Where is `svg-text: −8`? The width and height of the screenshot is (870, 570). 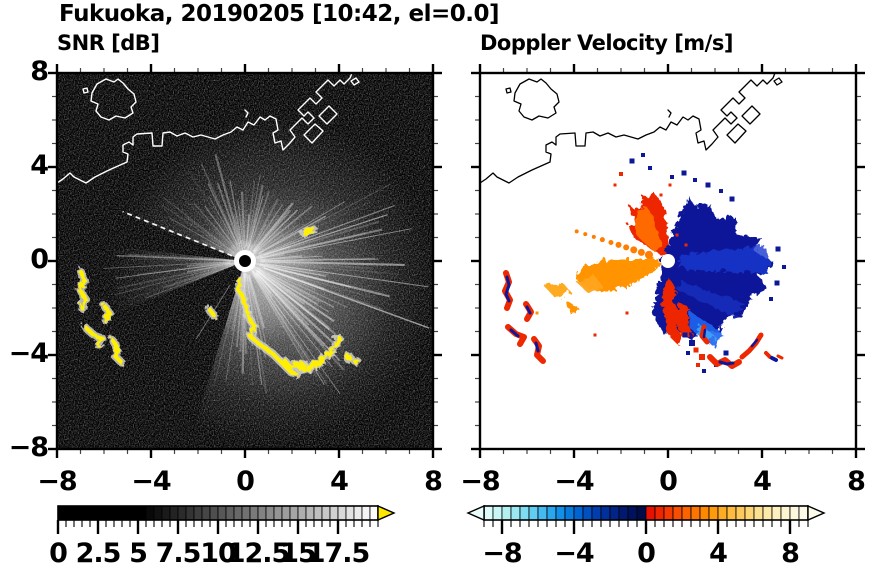
svg-text: −8 is located at coordinates (502, 553).